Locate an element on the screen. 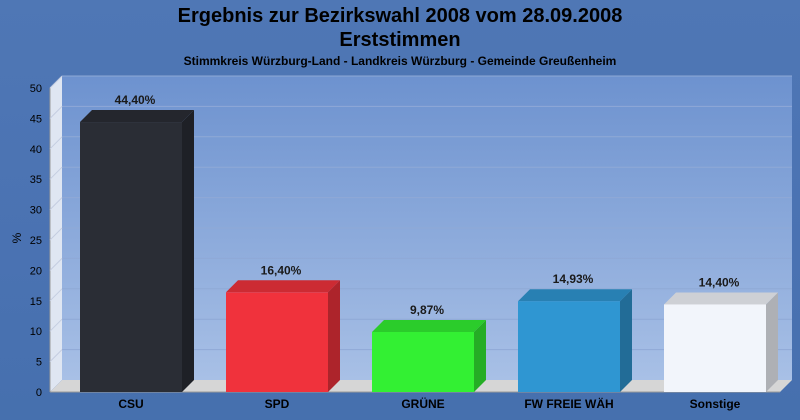 The width and height of the screenshot is (800, 420). bar-csu is located at coordinates (137, 251).